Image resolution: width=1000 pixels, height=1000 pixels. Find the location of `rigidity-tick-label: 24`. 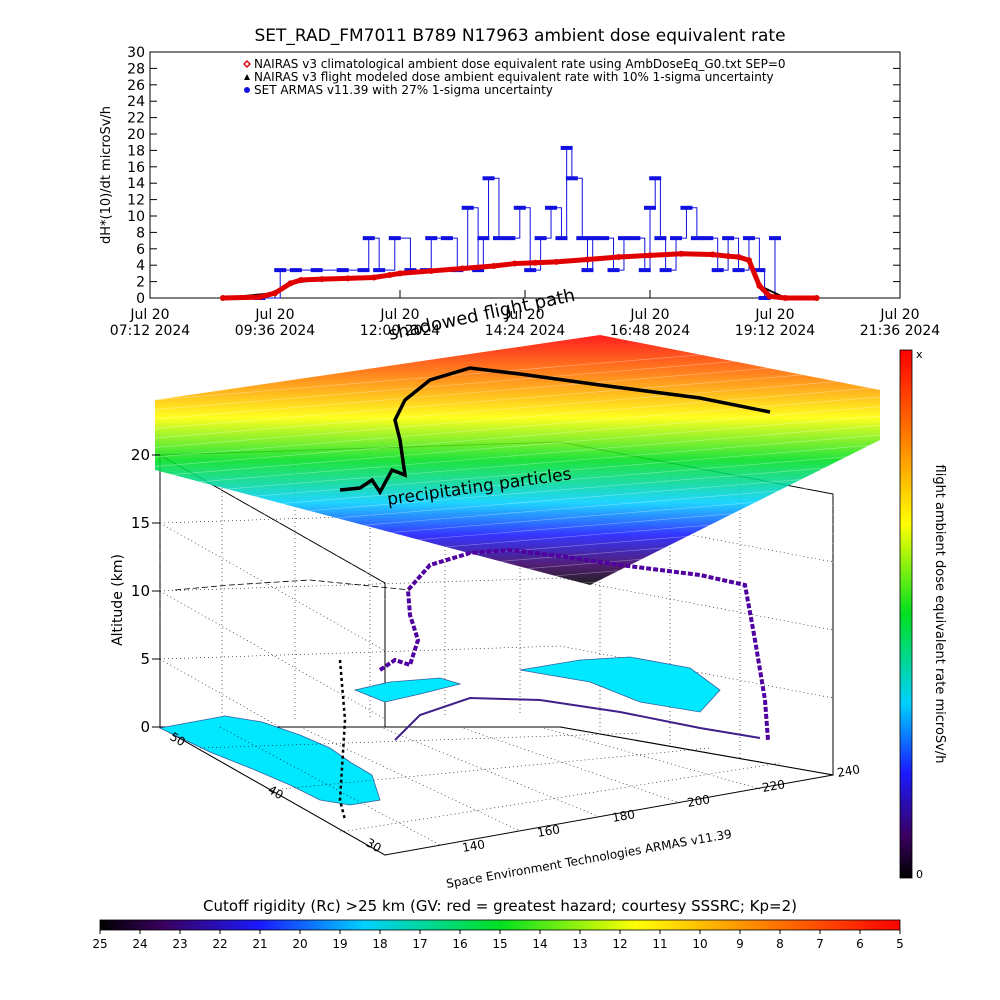

rigidity-tick-label: 24 is located at coordinates (139, 944).